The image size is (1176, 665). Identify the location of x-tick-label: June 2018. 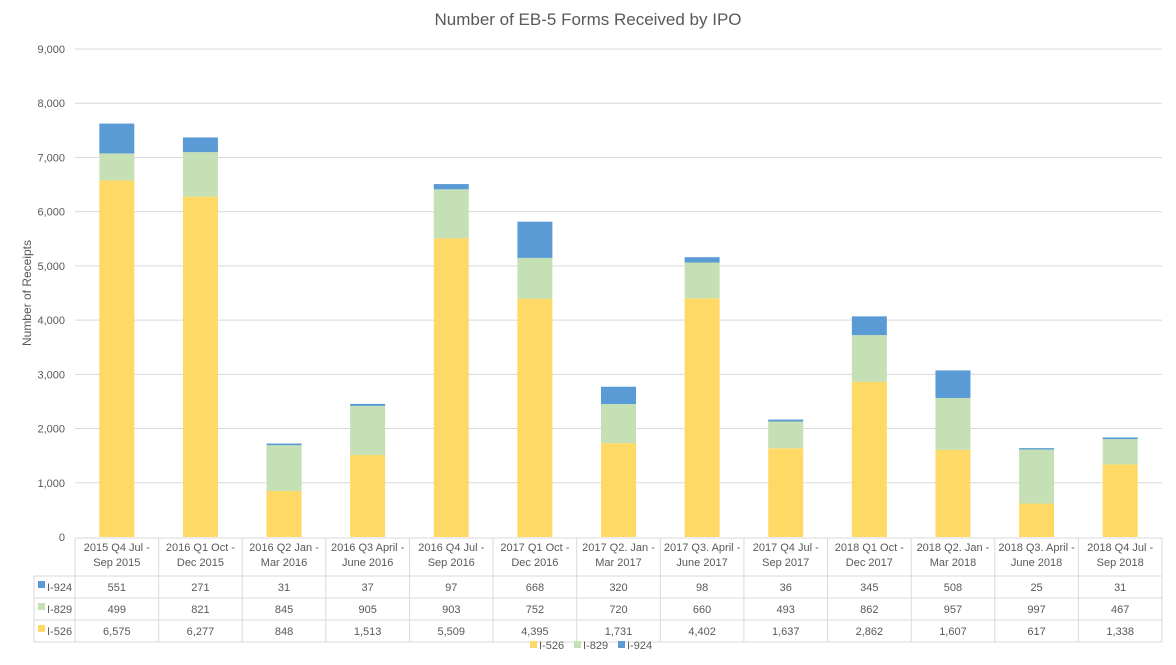
(1036, 563).